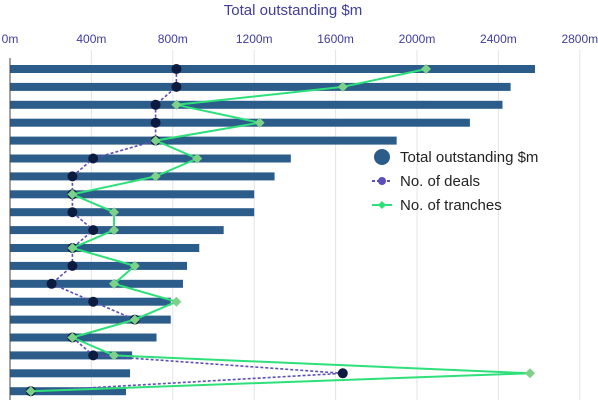  Describe the element at coordinates (451, 205) in the screenshot. I see `legend-label: No. of tranches` at that location.